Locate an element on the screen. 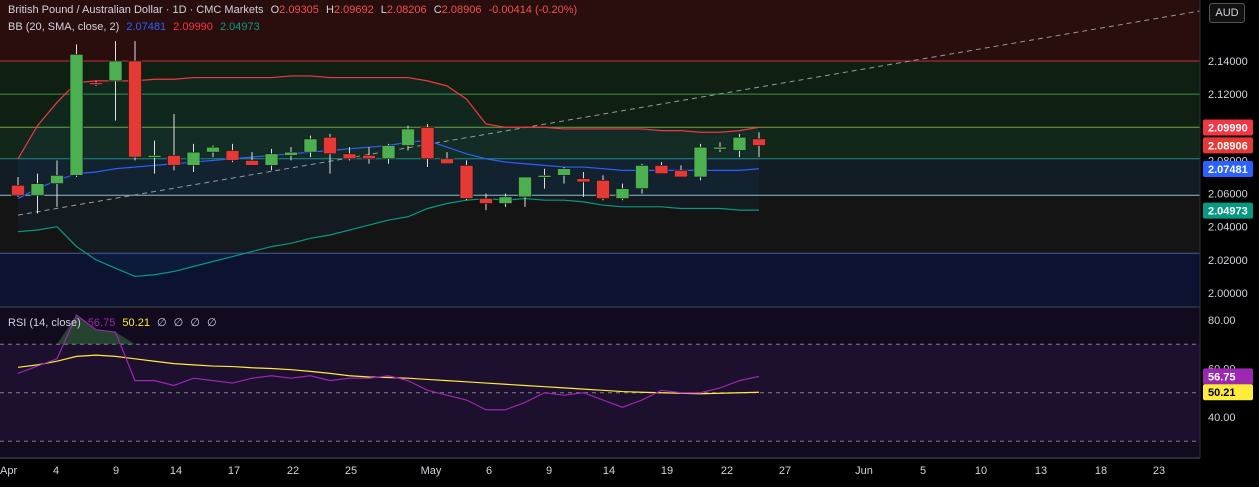 This screenshot has width=1259, height=487. change-value: -0.00414 (-0.20%) is located at coordinates (533, 10).